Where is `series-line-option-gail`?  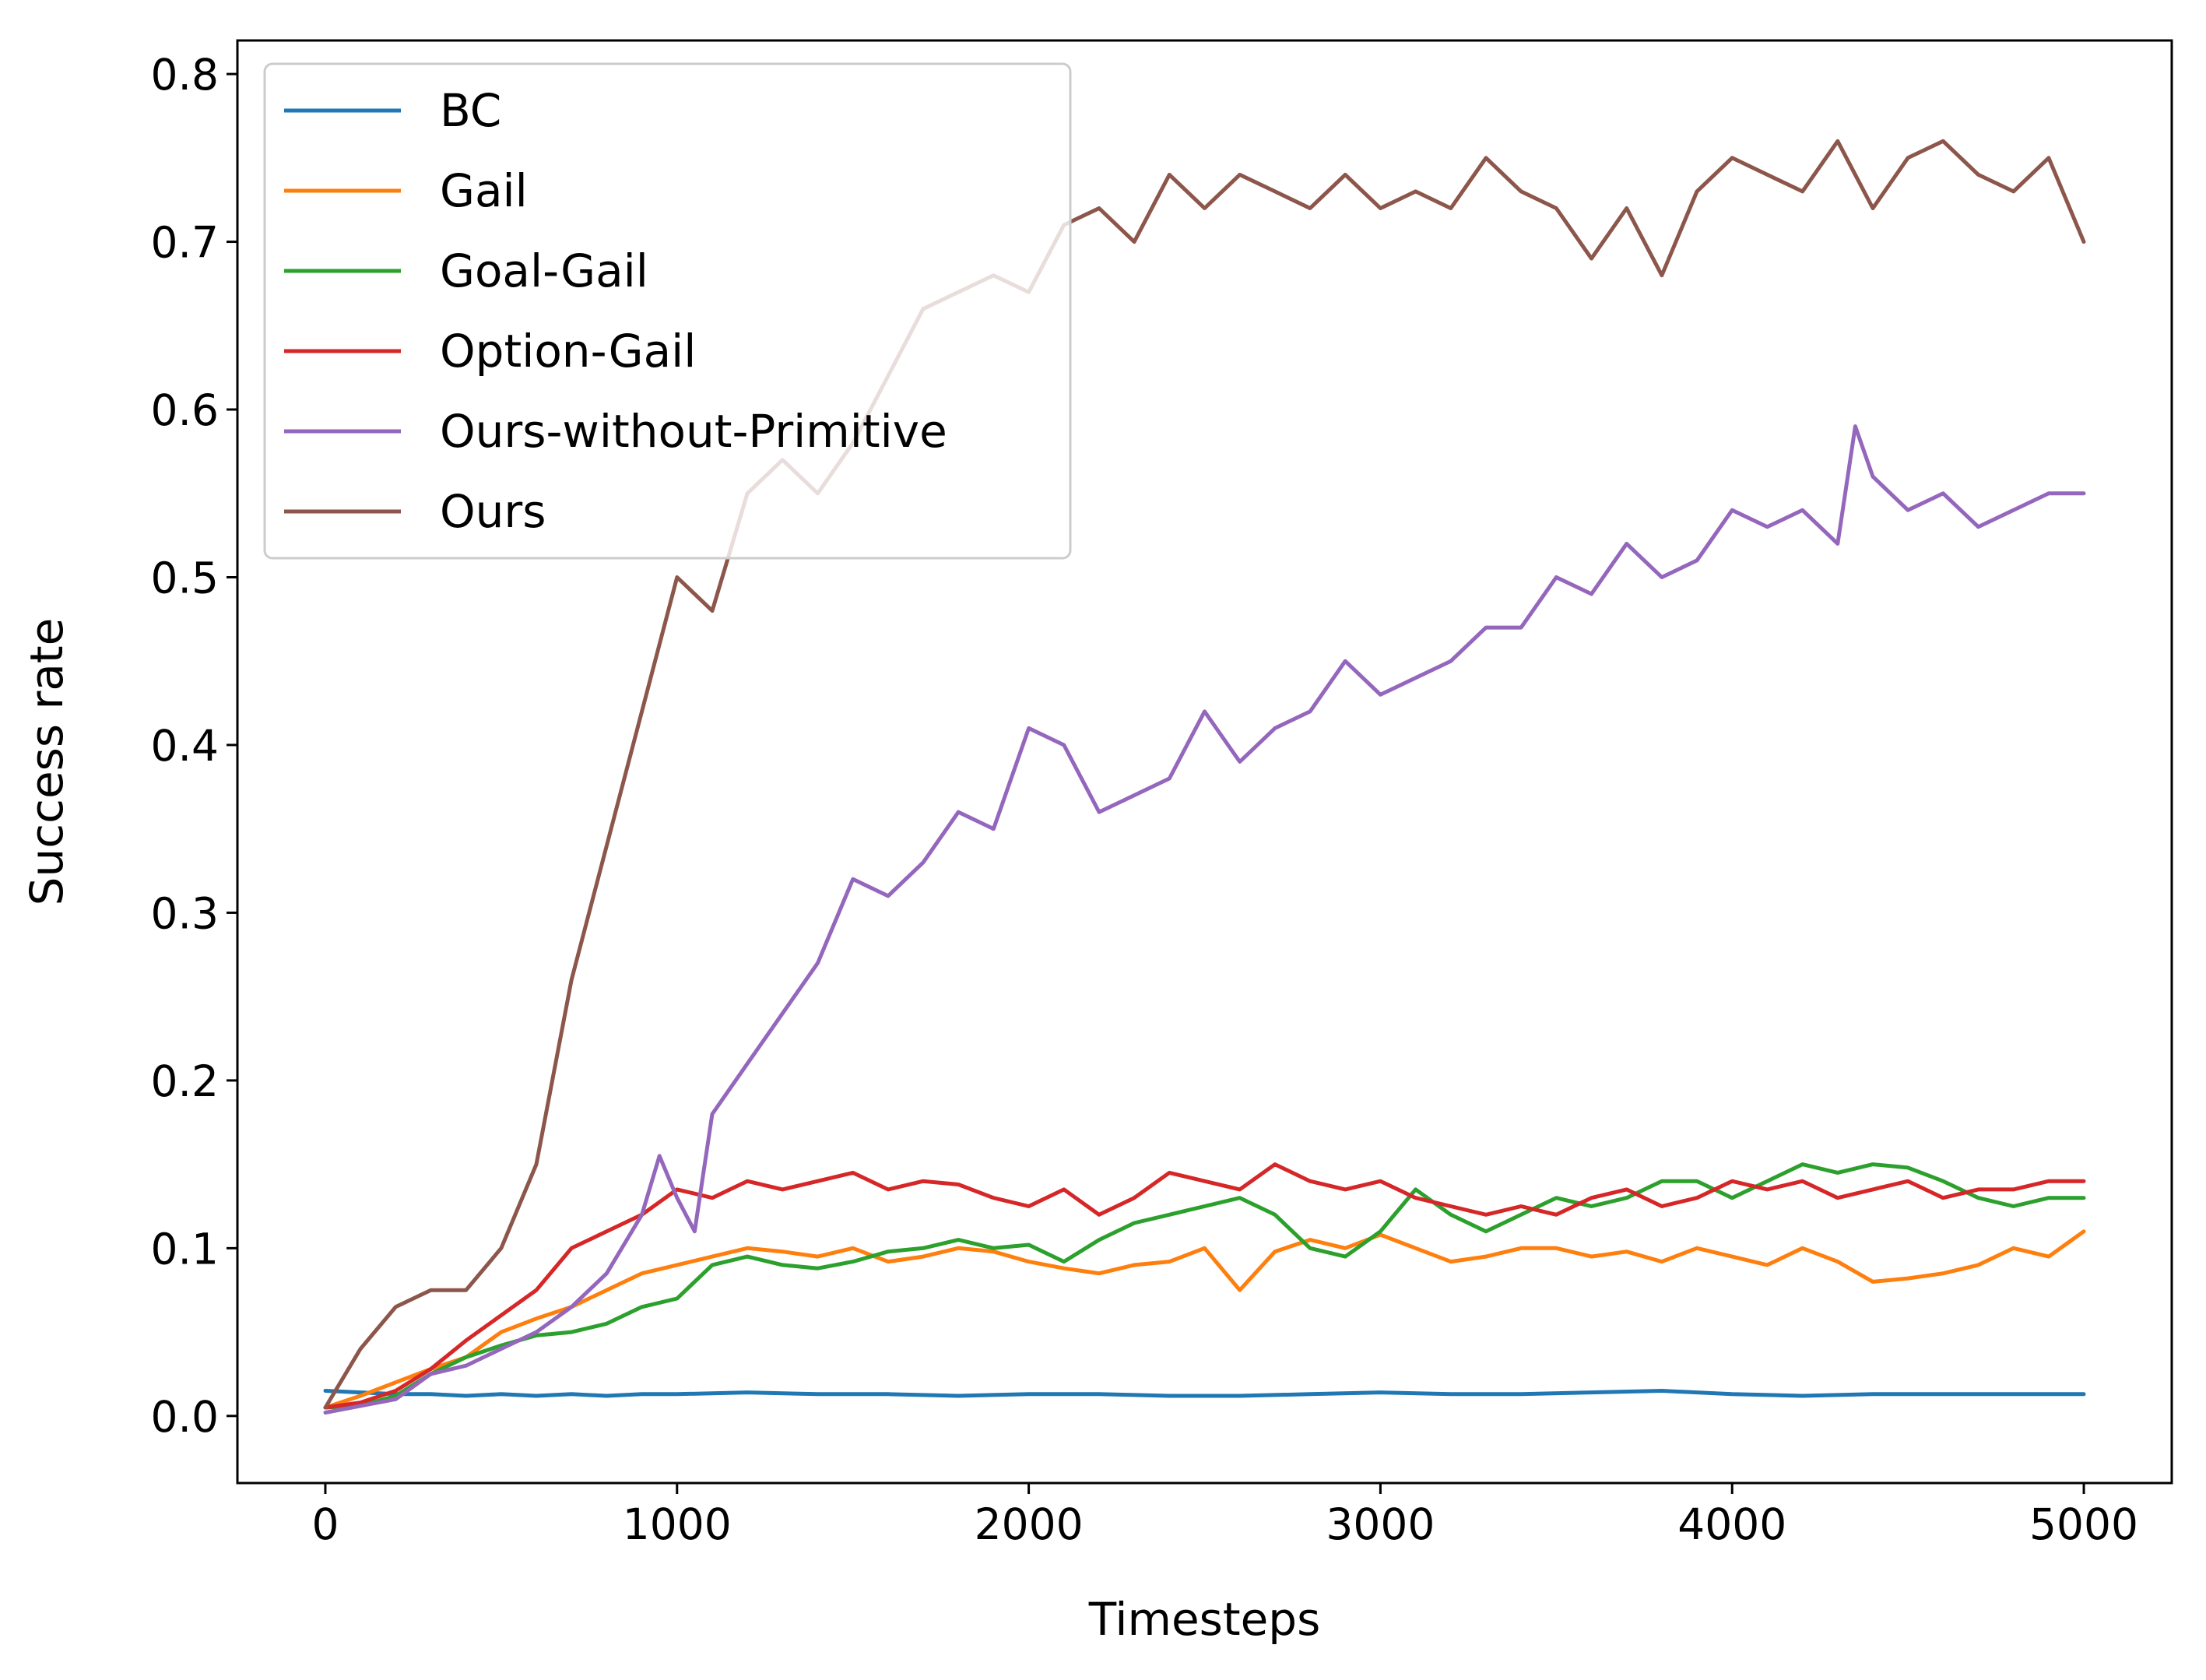
series-line-option-gail is located at coordinates (1204, 1286).